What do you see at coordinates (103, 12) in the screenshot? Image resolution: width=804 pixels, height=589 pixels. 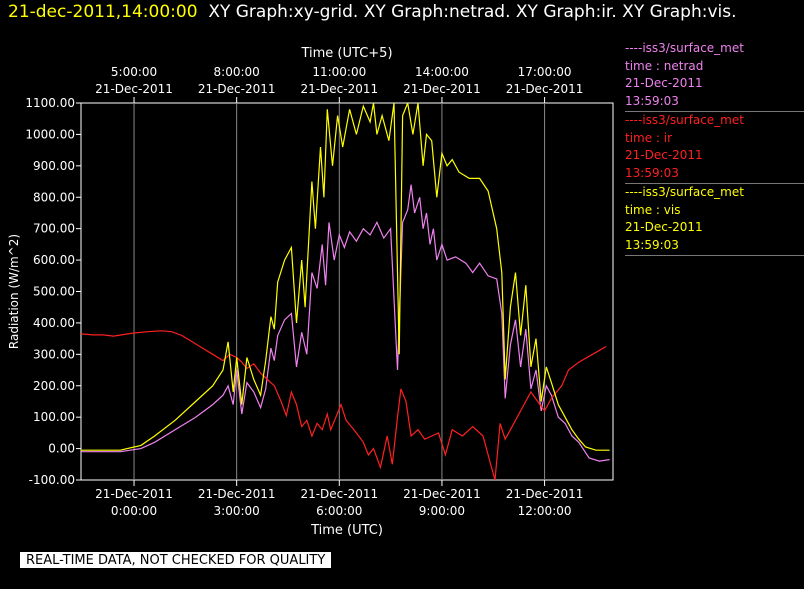 I see `header-timestamp: 21-dec-2011,14:00:00` at bounding box center [103, 12].